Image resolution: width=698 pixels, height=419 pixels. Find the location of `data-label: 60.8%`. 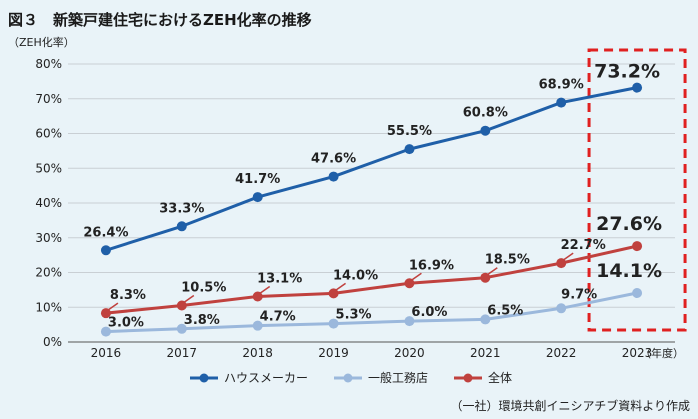

data-label: 60.8% is located at coordinates (485, 113).